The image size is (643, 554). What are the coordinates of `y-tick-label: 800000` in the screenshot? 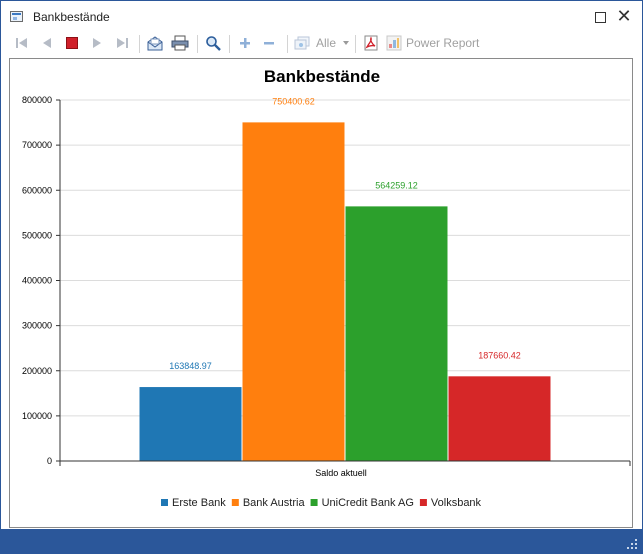 It's located at (37, 100).